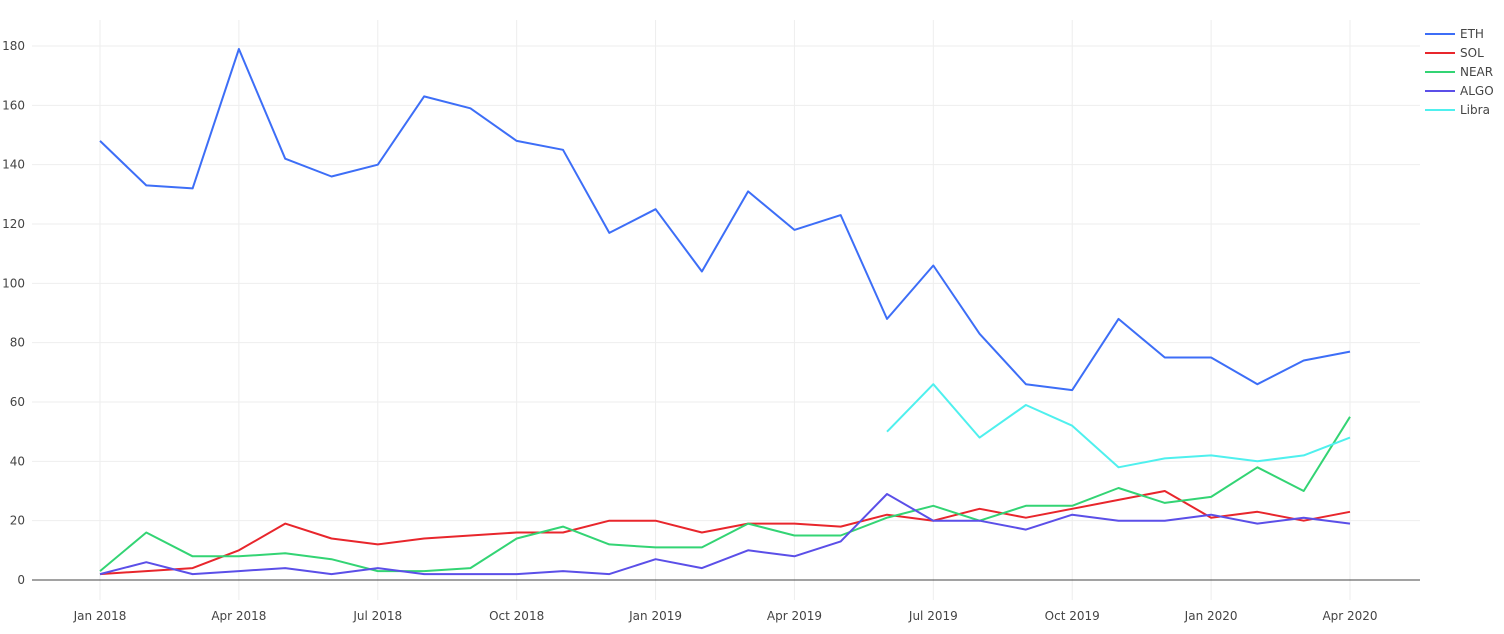 The width and height of the screenshot is (1504, 634). I want to click on legend: ETH SOL NEAR ALGO Libra, so click(1459, 72).